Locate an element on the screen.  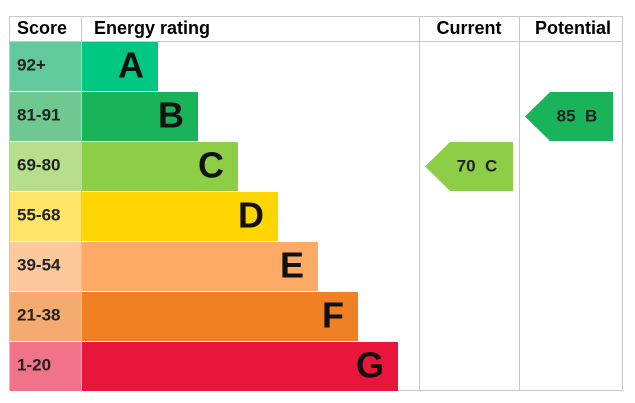
current-arrow is located at coordinates (469, 166).